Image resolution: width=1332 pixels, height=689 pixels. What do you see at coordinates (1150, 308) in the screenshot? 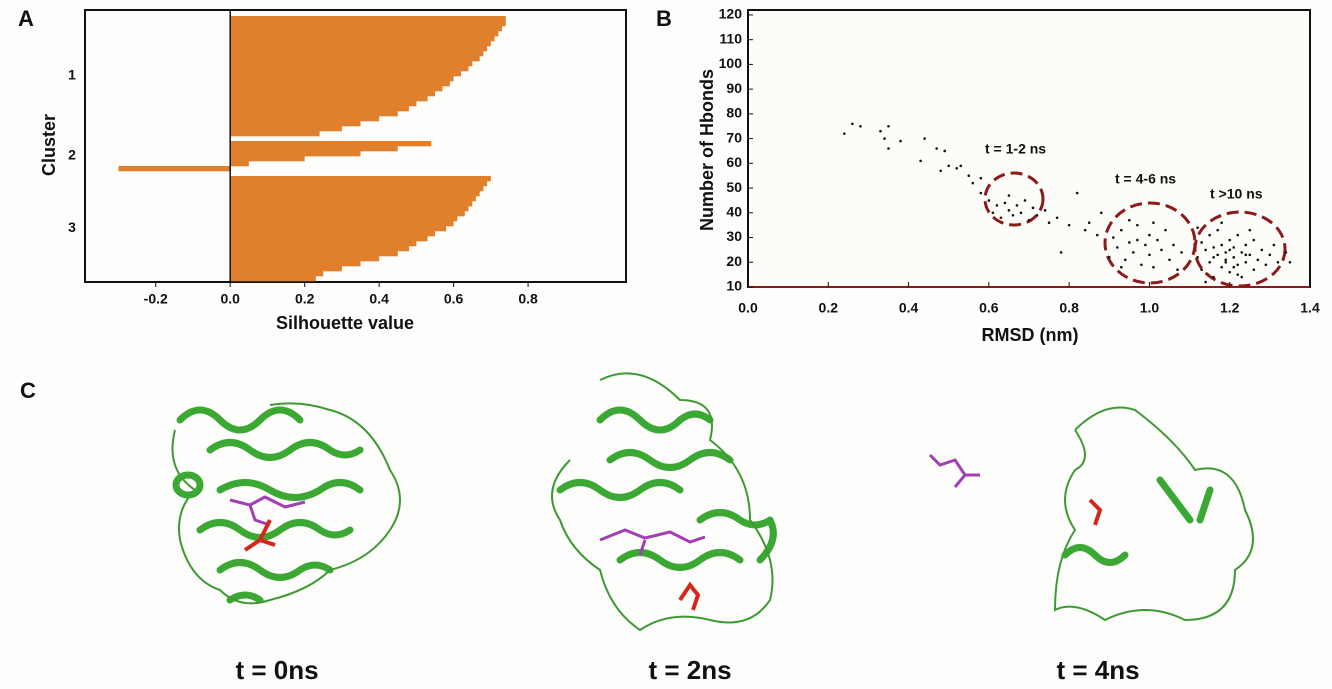
I see `x-tick-label: 1.0` at bounding box center [1150, 308].